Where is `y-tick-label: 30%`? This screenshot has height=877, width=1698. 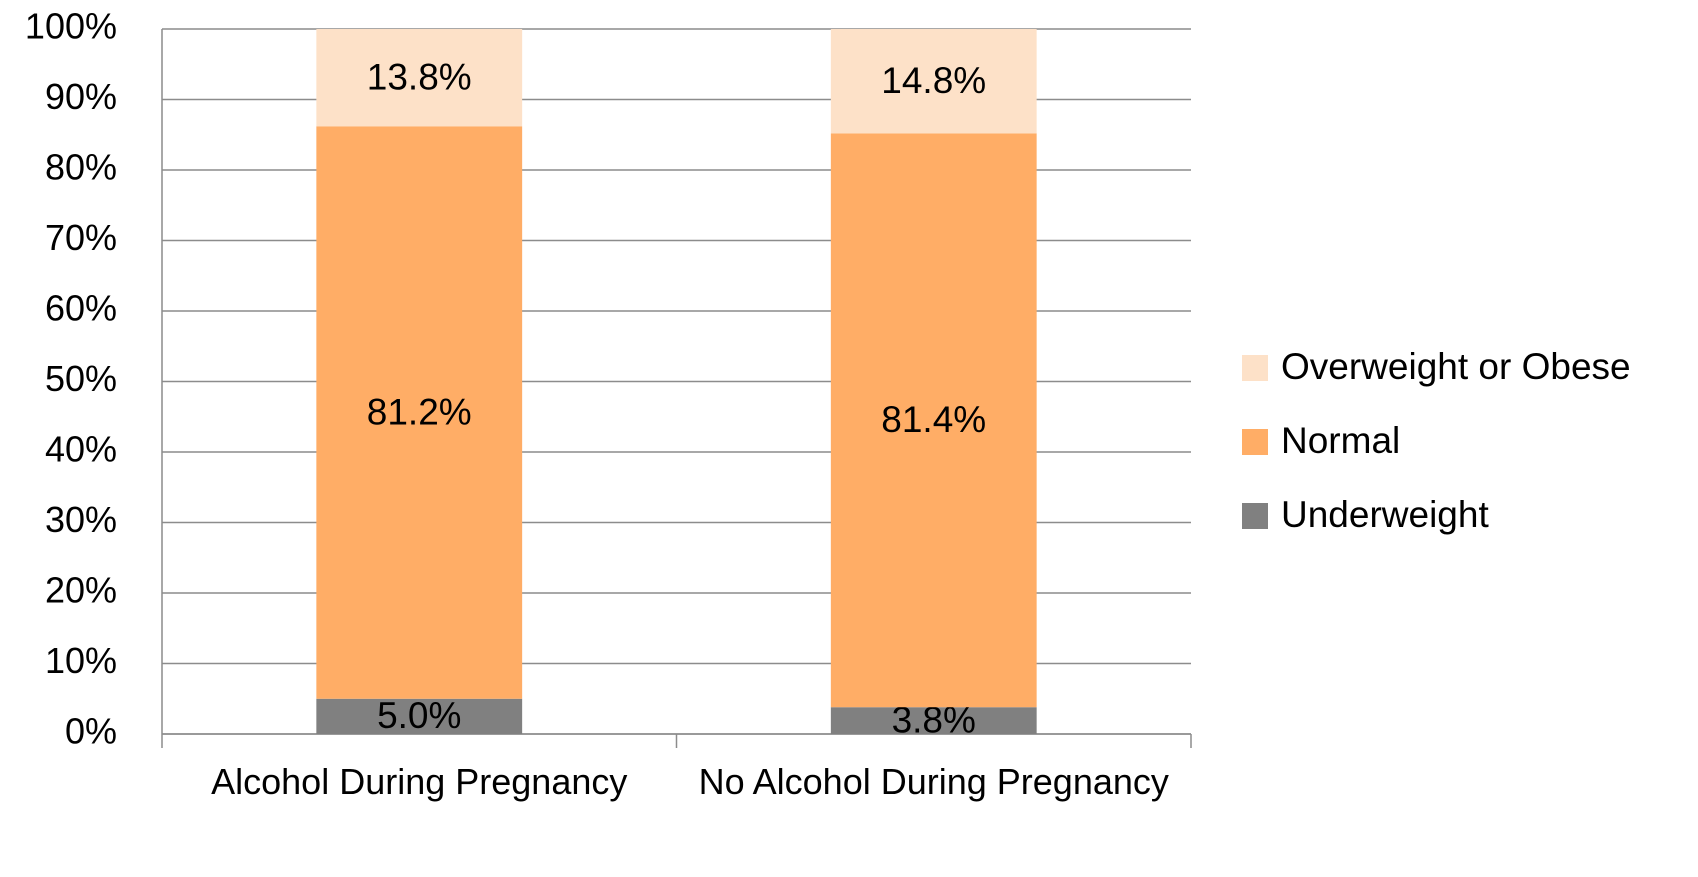 y-tick-label: 30% is located at coordinates (81, 519).